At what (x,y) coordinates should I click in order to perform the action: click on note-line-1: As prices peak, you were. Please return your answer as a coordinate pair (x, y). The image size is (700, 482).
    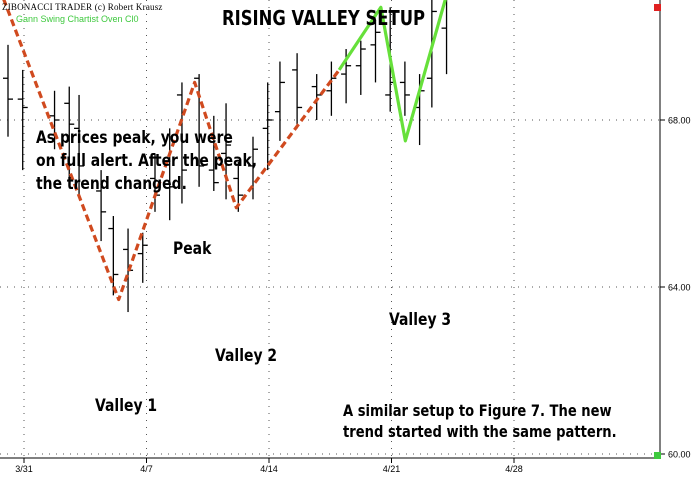
    Looking at the image, I should click on (134, 138).